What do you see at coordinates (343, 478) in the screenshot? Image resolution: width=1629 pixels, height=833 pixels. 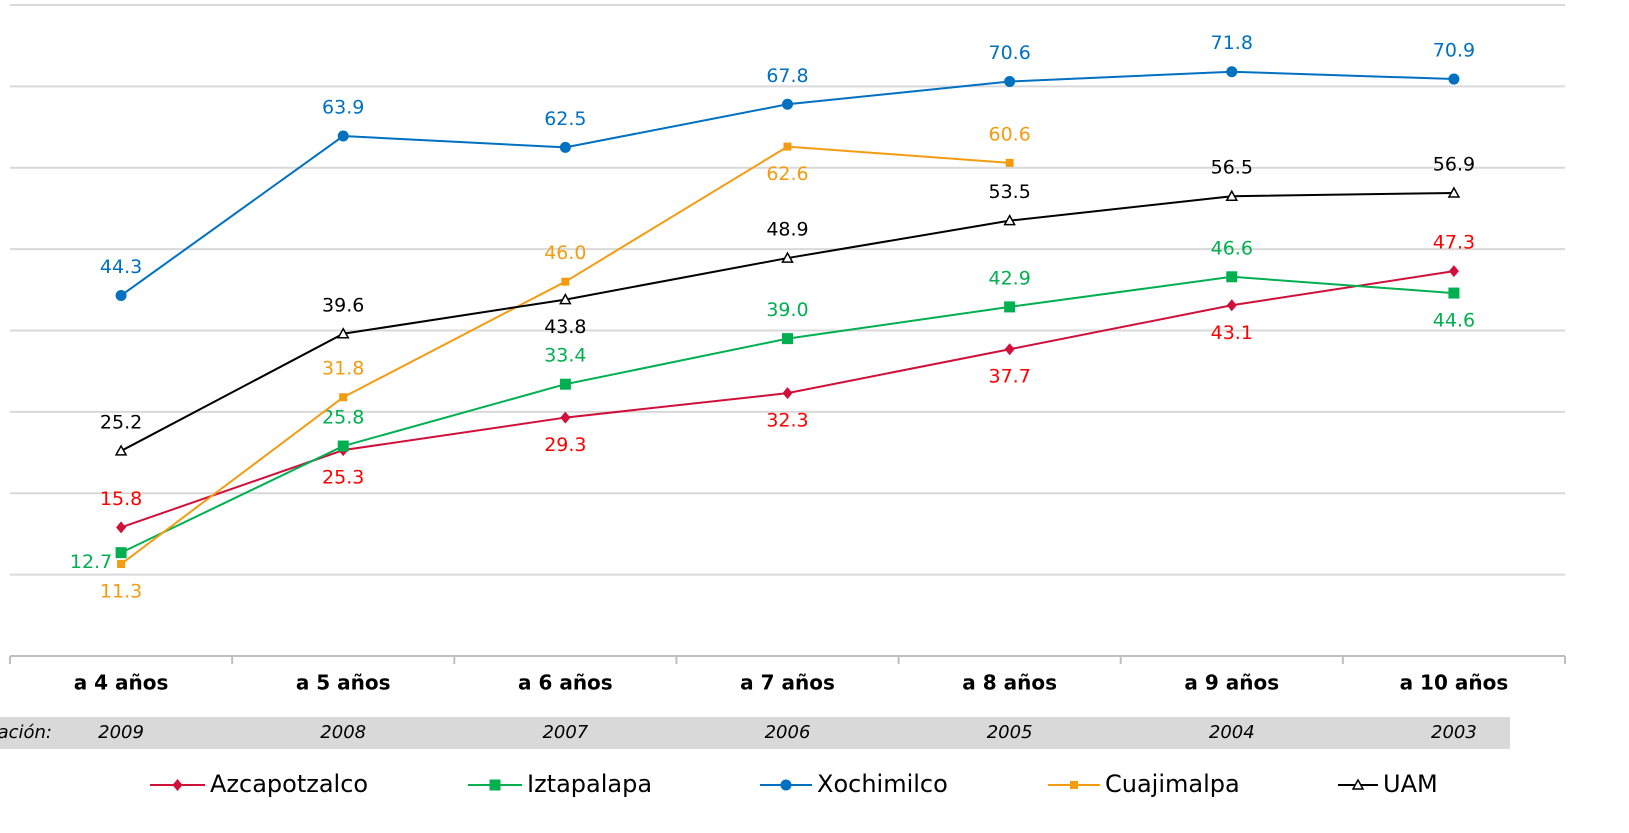 I see `data-label: 25.3` at bounding box center [343, 478].